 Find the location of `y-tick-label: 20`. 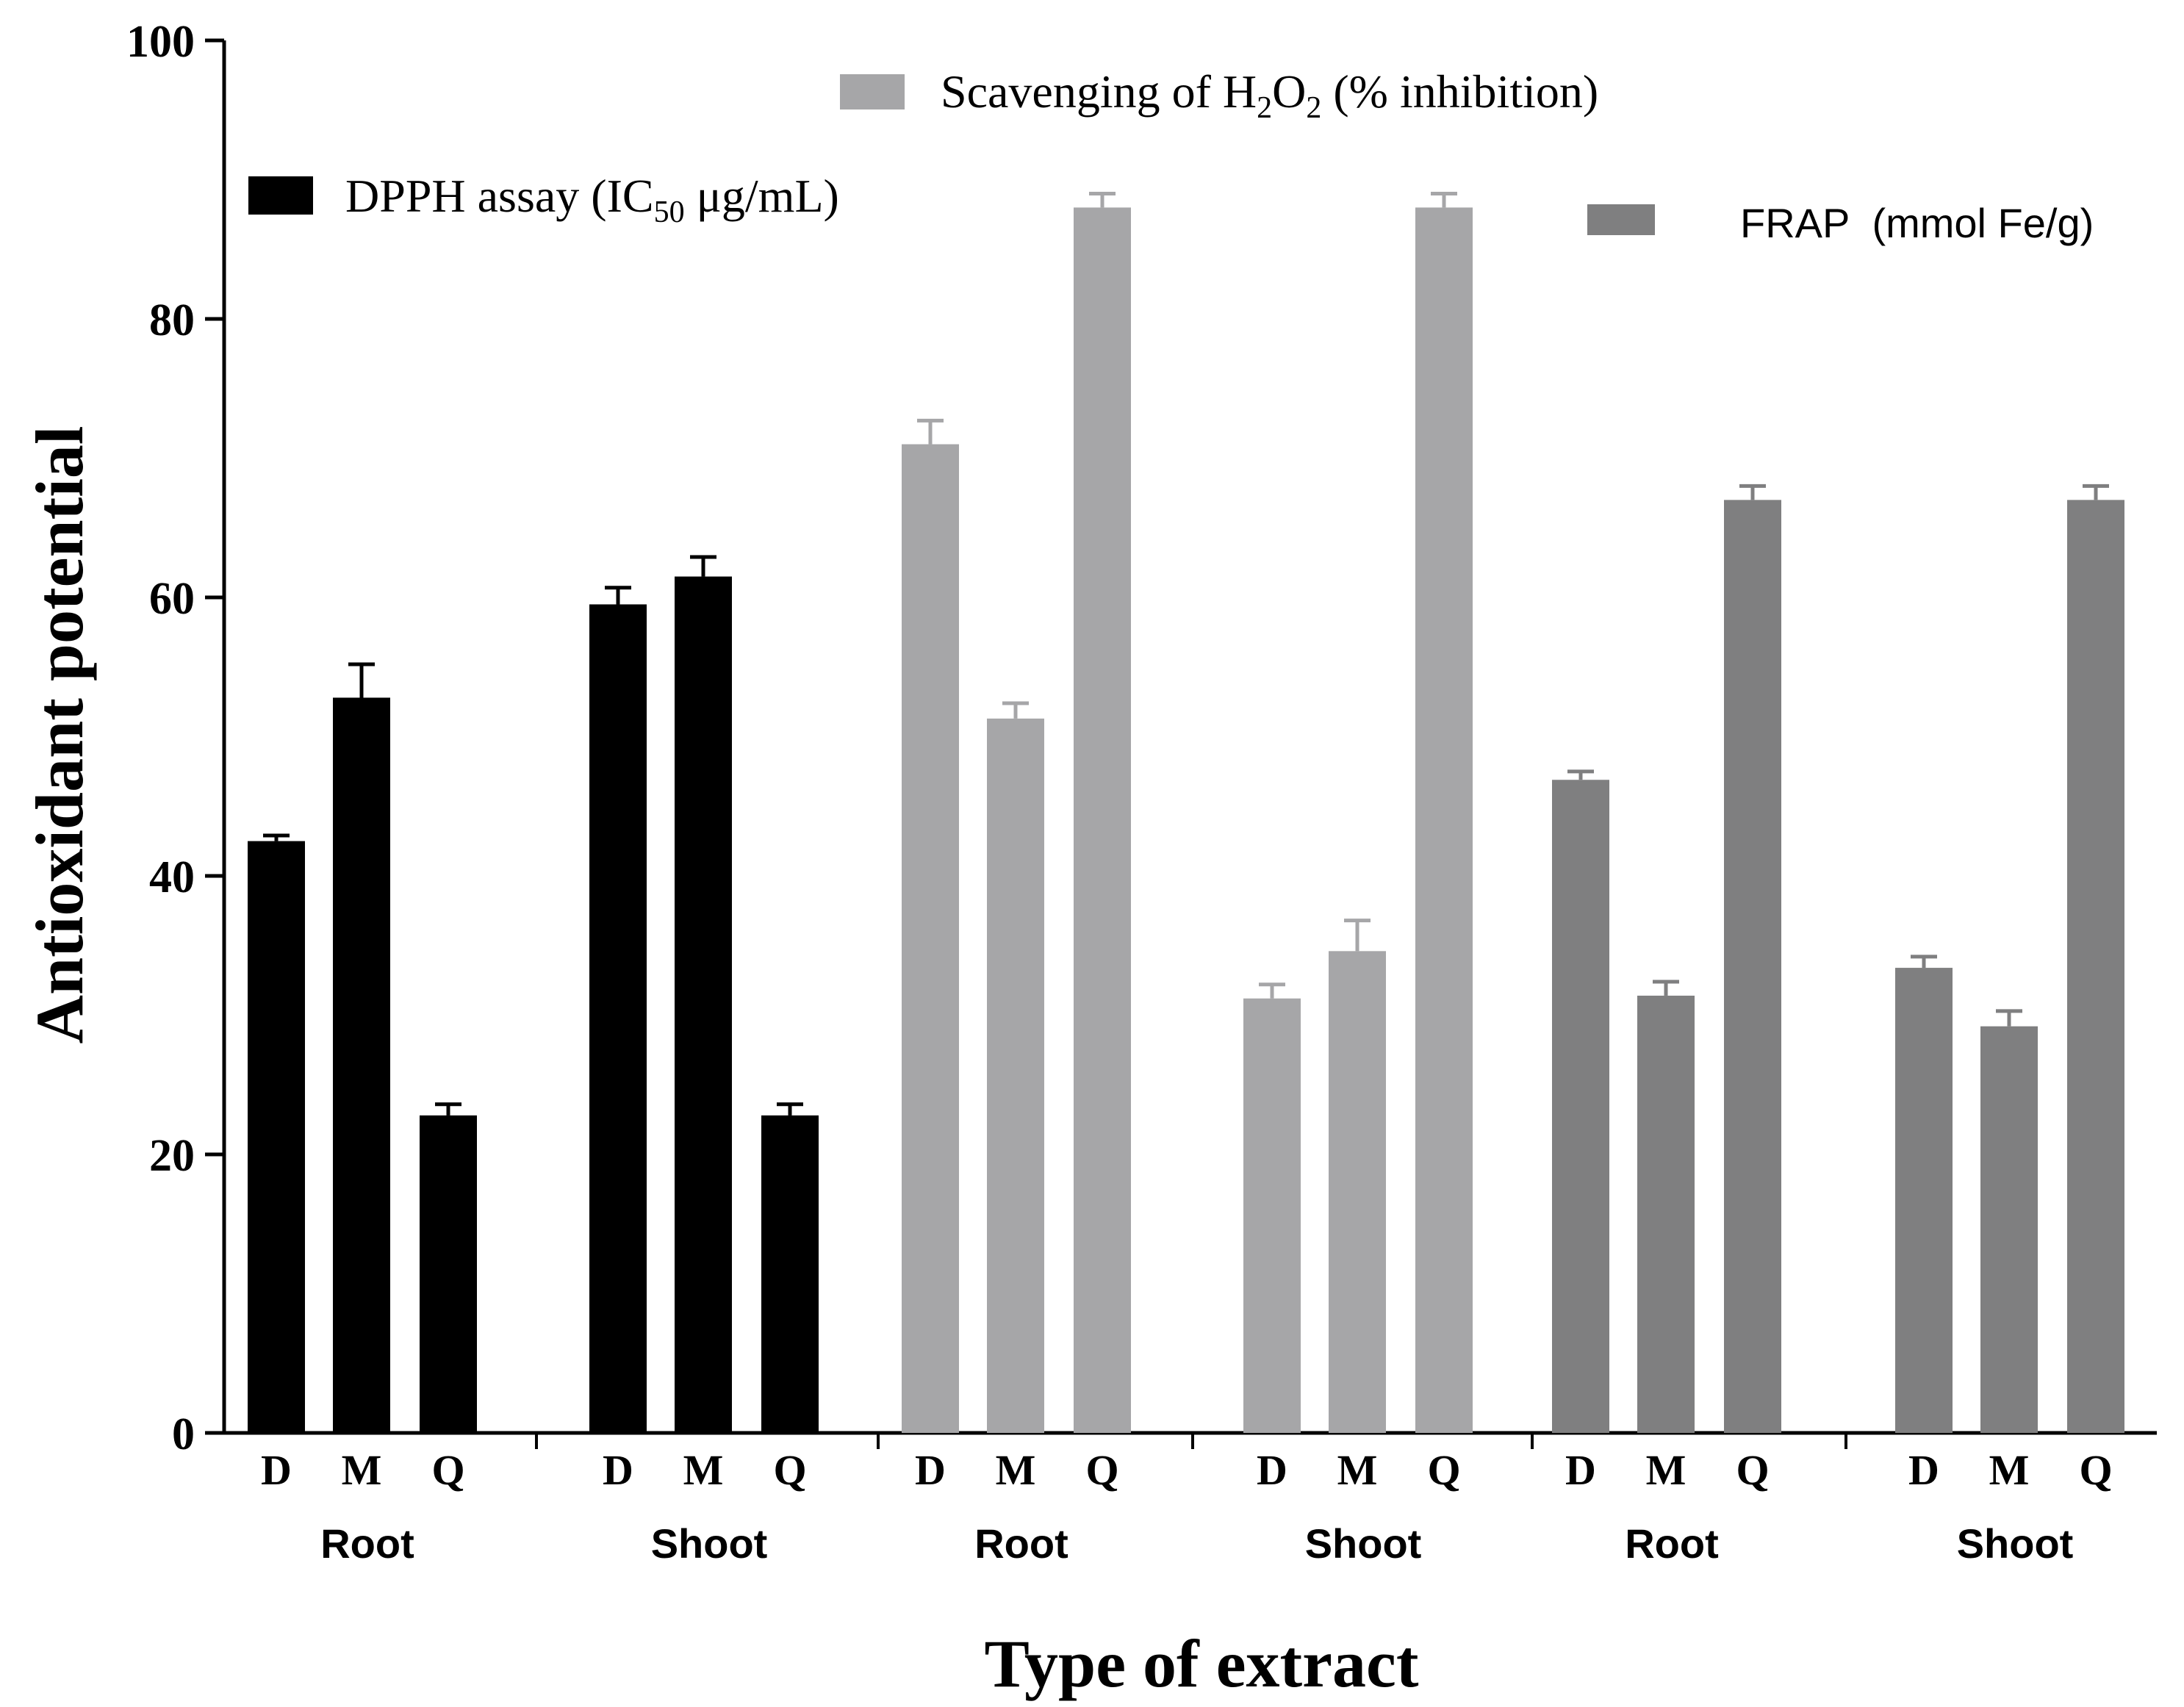

y-tick-label: 20 is located at coordinates (172, 1156).